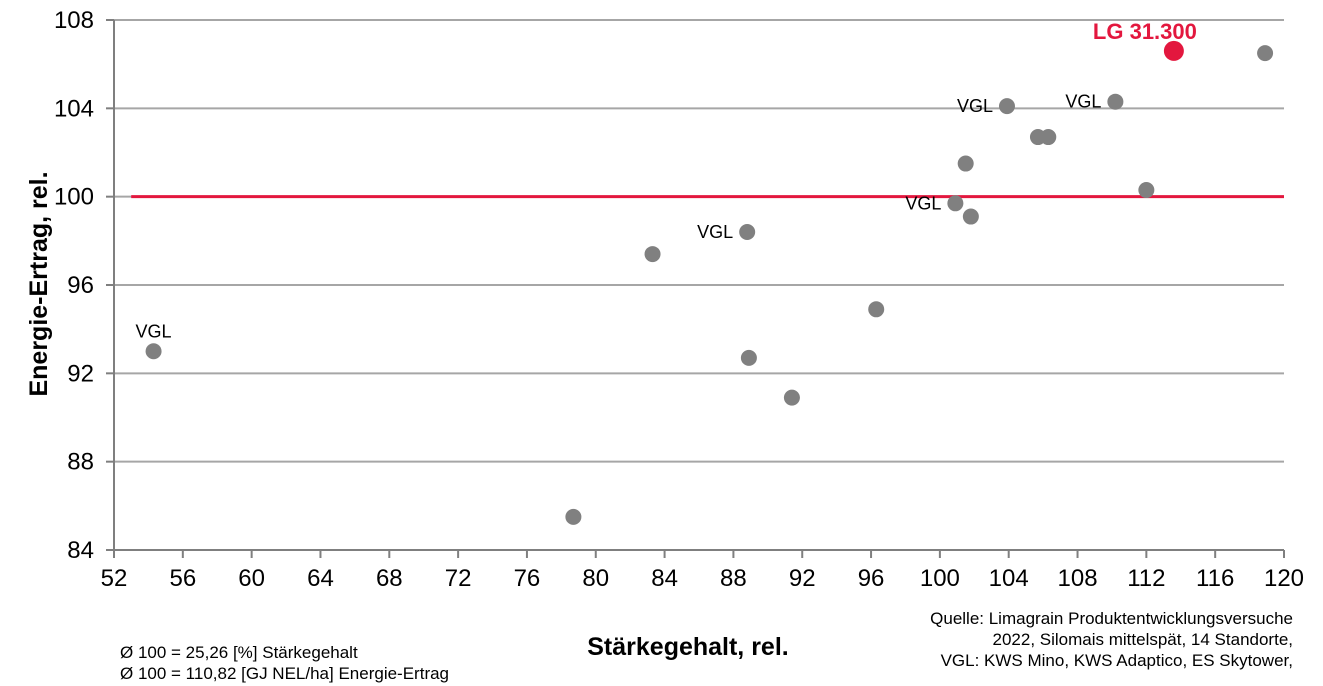 The height and width of the screenshot is (686, 1323). I want to click on x-tick-label-112: 112, so click(1146, 578).